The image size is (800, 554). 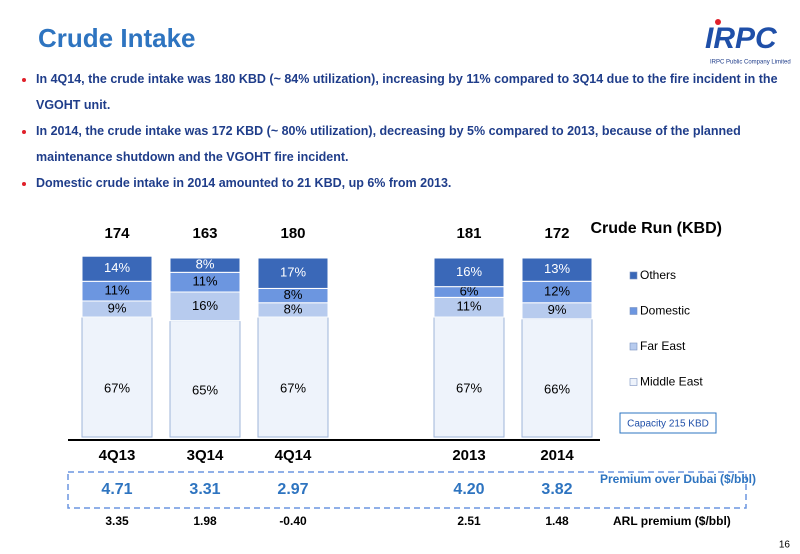 What do you see at coordinates (468, 233) in the screenshot?
I see `total-label: 181` at bounding box center [468, 233].